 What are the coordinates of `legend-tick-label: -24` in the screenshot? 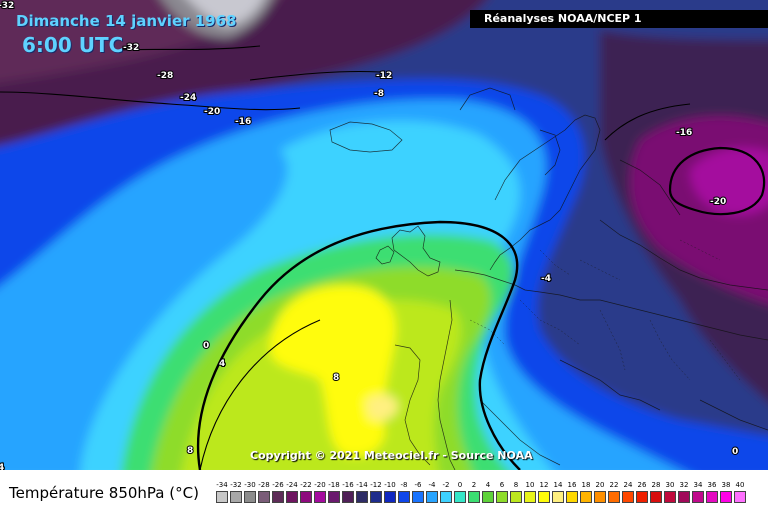 It's located at (292, 485).